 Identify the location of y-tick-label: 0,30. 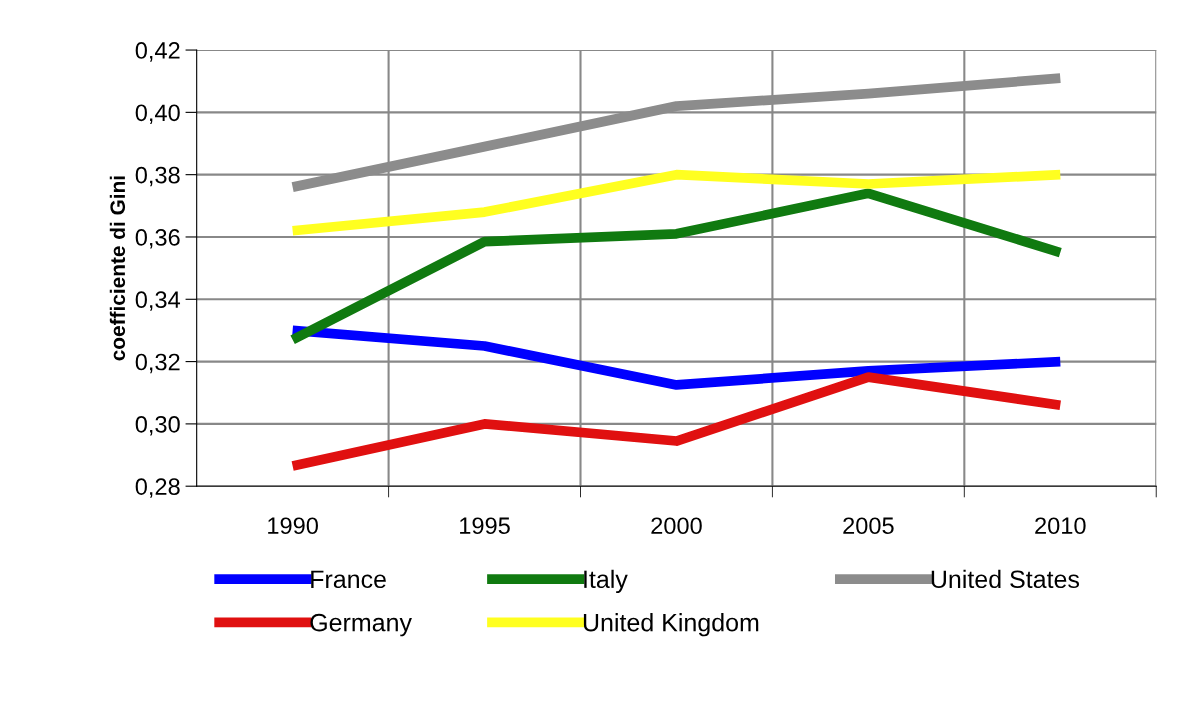
(157, 425).